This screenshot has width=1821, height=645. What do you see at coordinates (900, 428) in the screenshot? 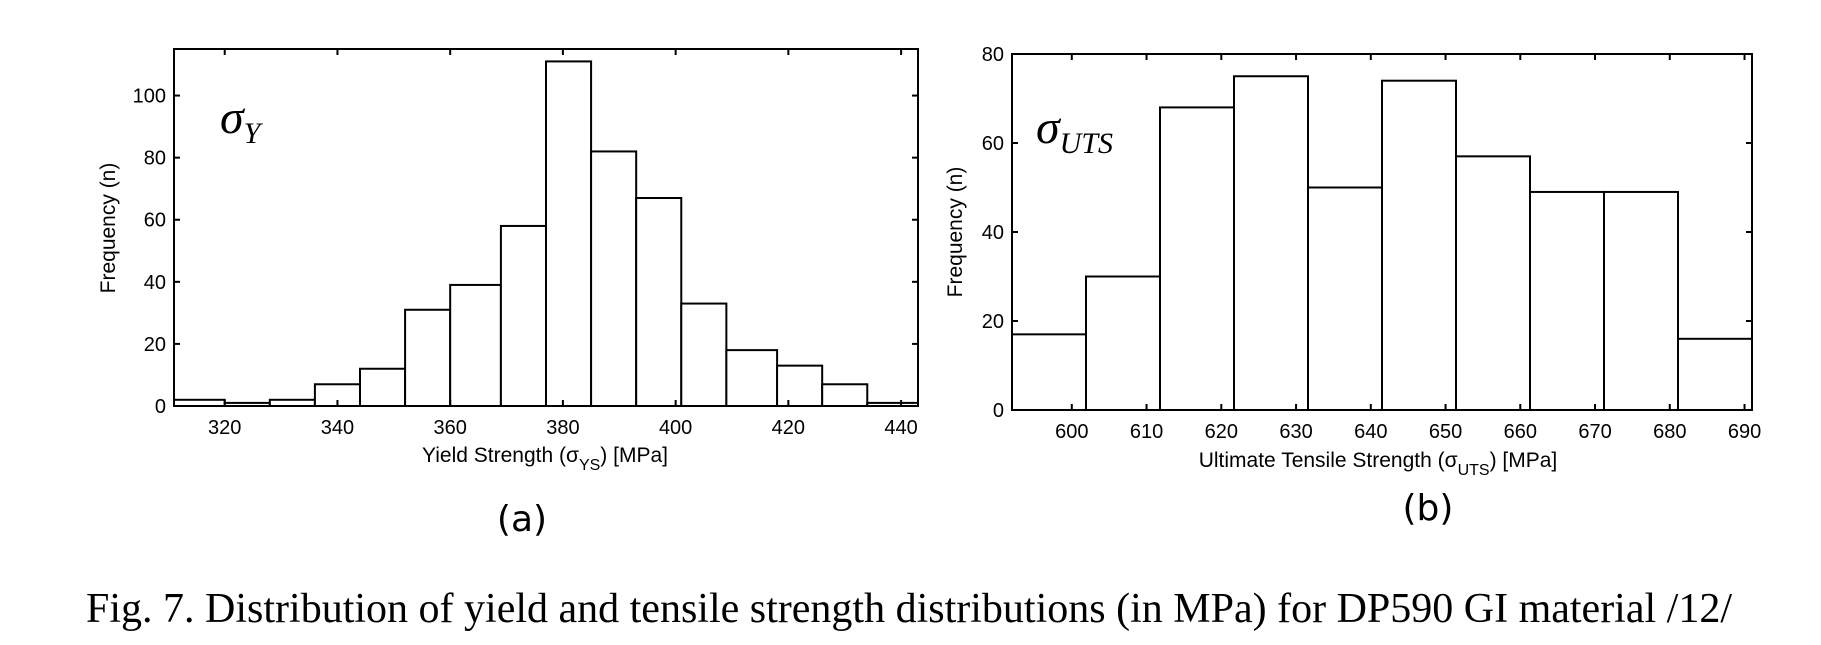
I see `x-tick-label: 440` at bounding box center [900, 428].